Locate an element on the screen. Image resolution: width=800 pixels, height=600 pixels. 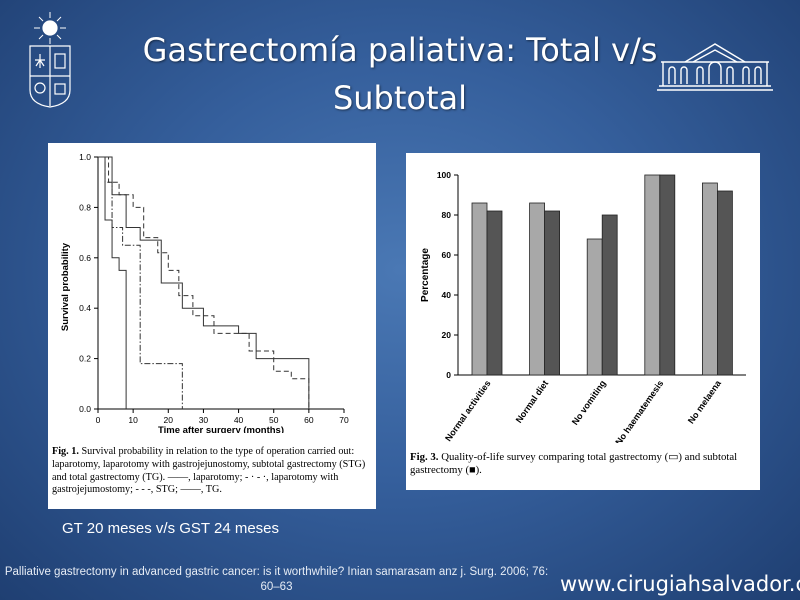
bar-y-tick-label: 60 is located at coordinates (447, 255).